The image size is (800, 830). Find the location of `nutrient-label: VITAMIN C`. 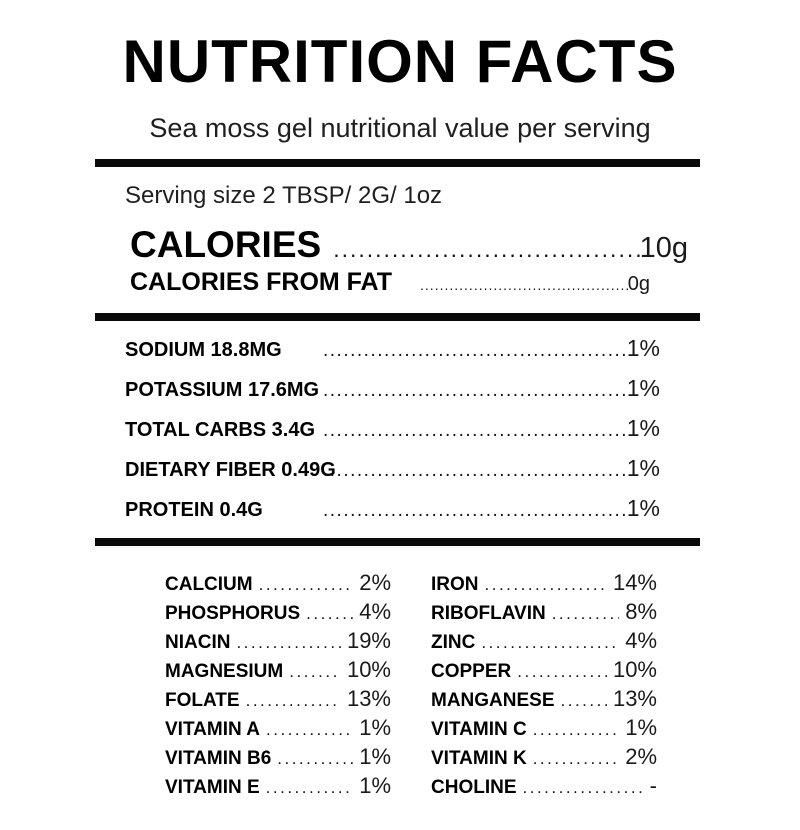

nutrient-label: VITAMIN C is located at coordinates (479, 729).